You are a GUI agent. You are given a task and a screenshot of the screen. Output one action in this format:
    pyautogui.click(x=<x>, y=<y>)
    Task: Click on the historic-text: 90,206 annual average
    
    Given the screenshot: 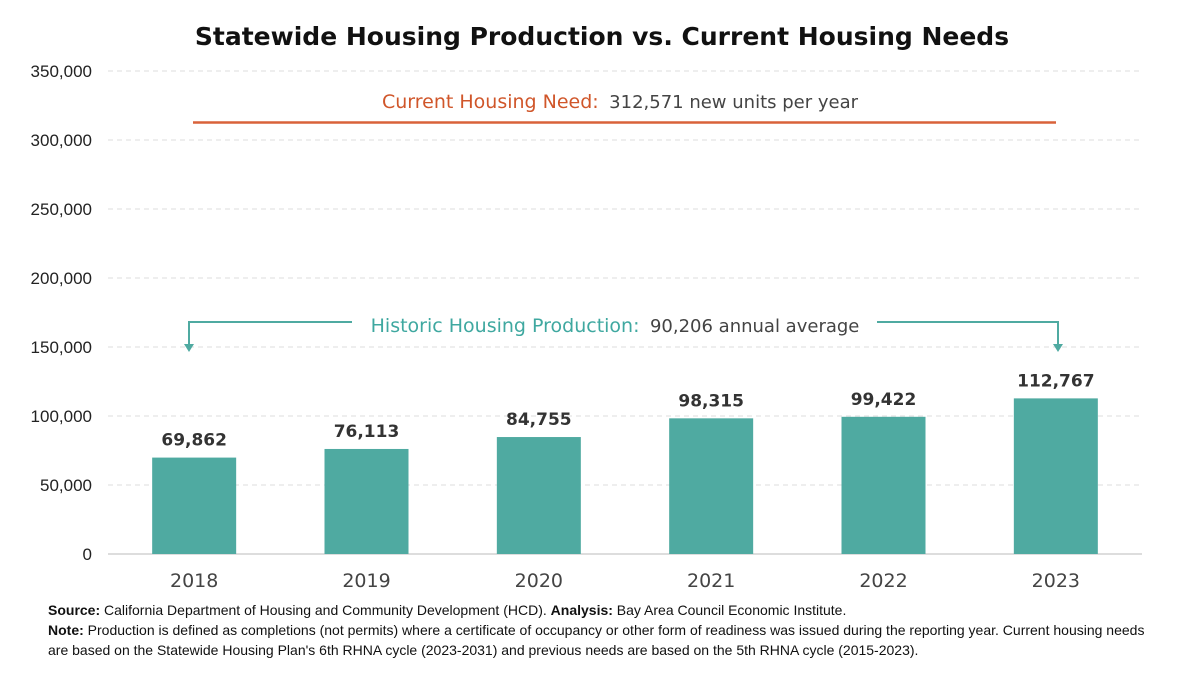 What is the action you would take?
    pyautogui.click(x=754, y=326)
    